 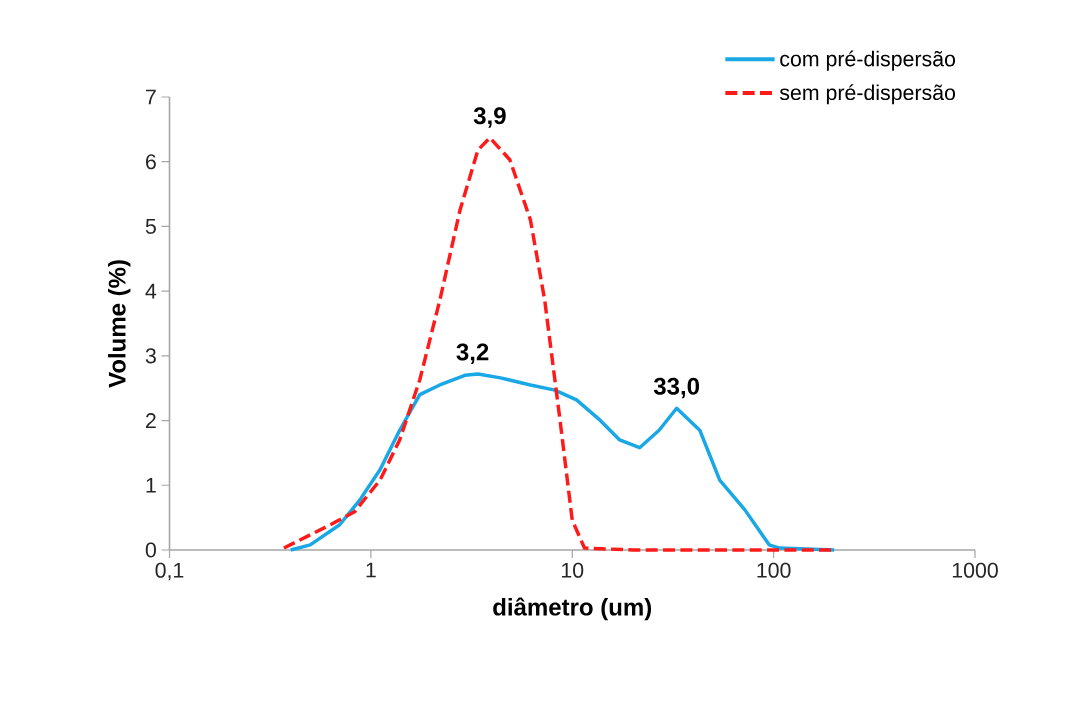 I want to click on y-tick-label: 7, so click(x=151, y=97).